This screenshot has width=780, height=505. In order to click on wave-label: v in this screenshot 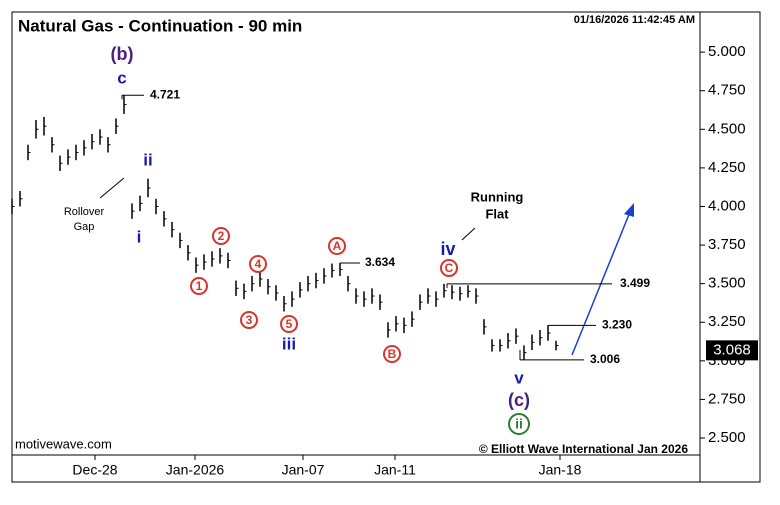, I will do `click(519, 377)`.